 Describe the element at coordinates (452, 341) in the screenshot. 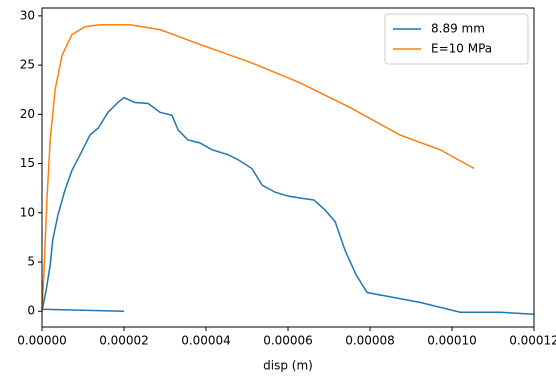

I see `x-tick-label: 0.00010` at that location.